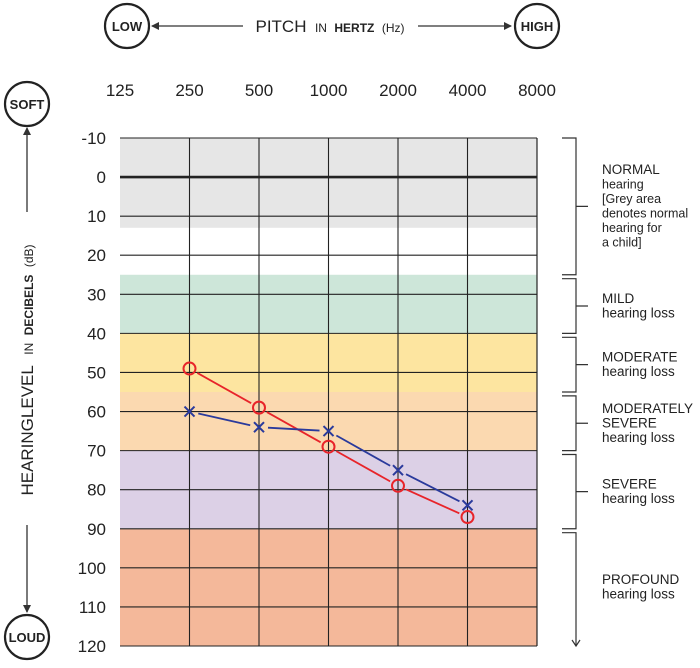 This screenshot has width=700, height=668. I want to click on high-badge, so click(537, 26).